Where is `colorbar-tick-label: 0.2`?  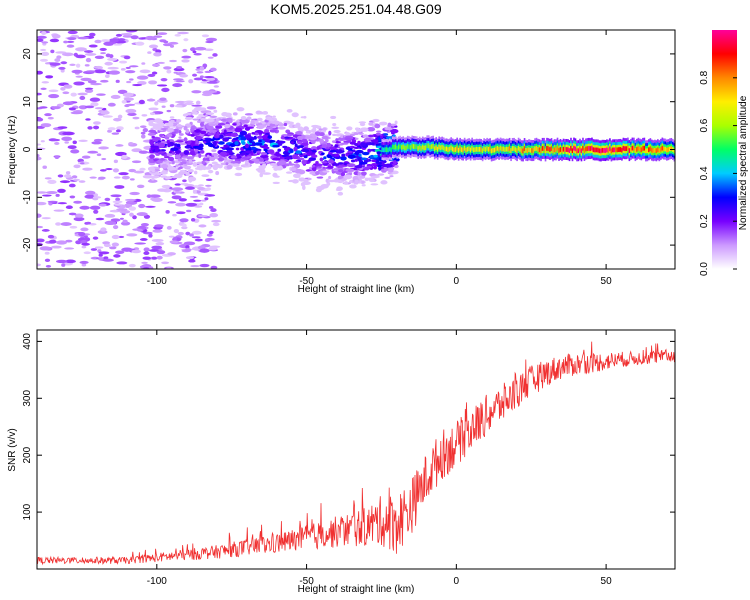
colorbar-tick-label: 0.2 is located at coordinates (704, 221).